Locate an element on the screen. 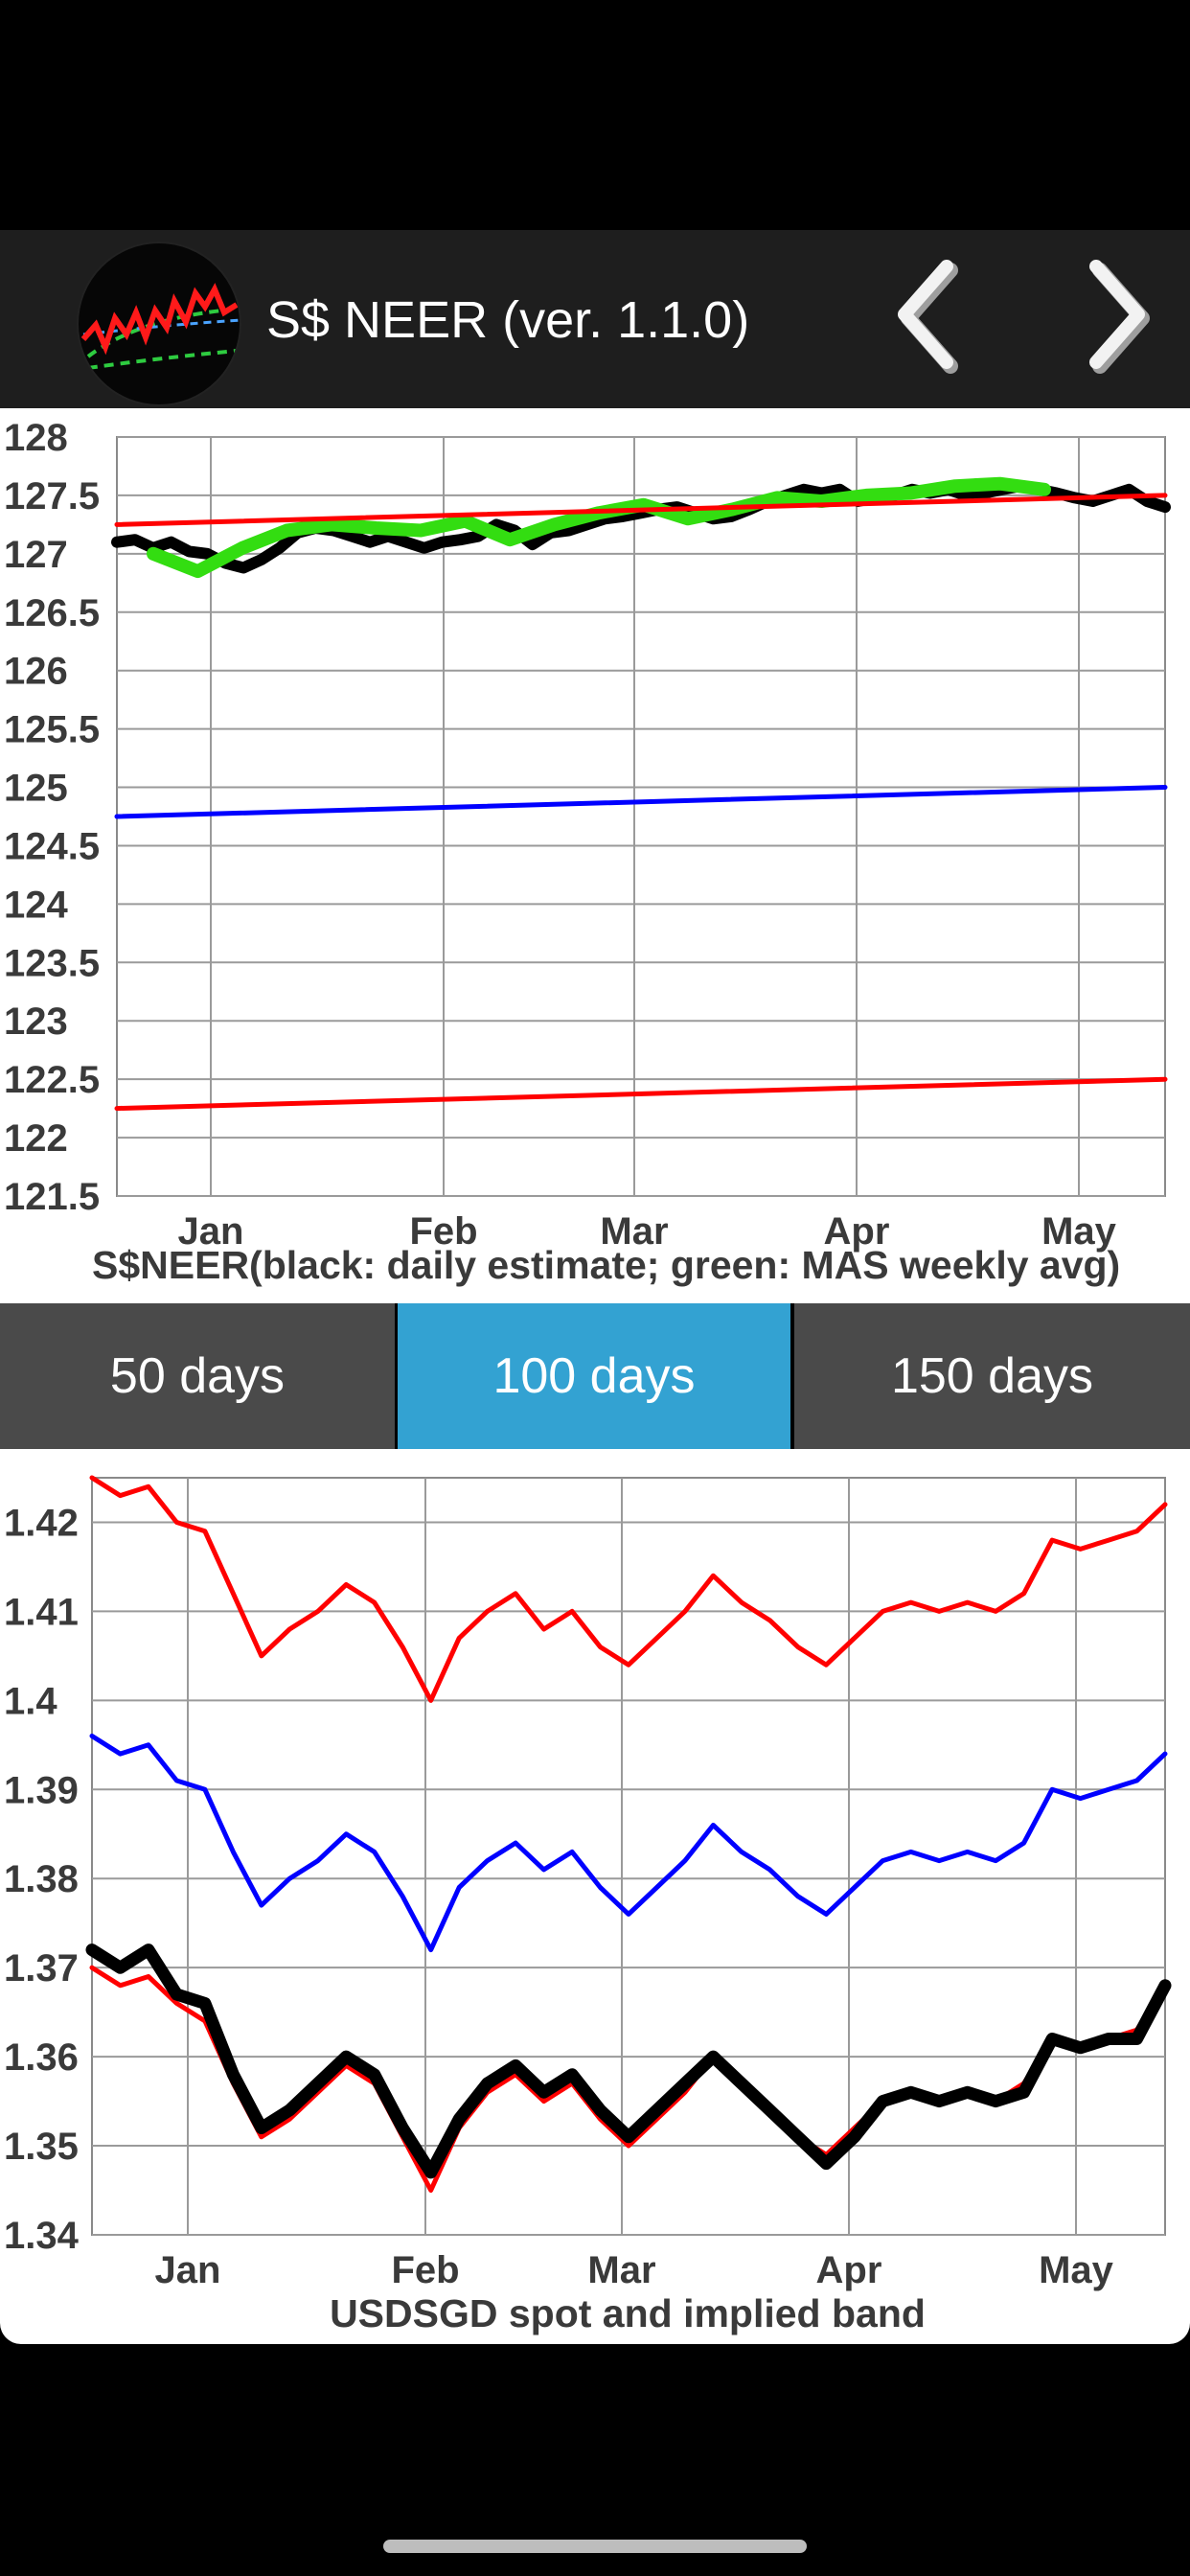  y-tick-label: 1.42 is located at coordinates (42, 1523).